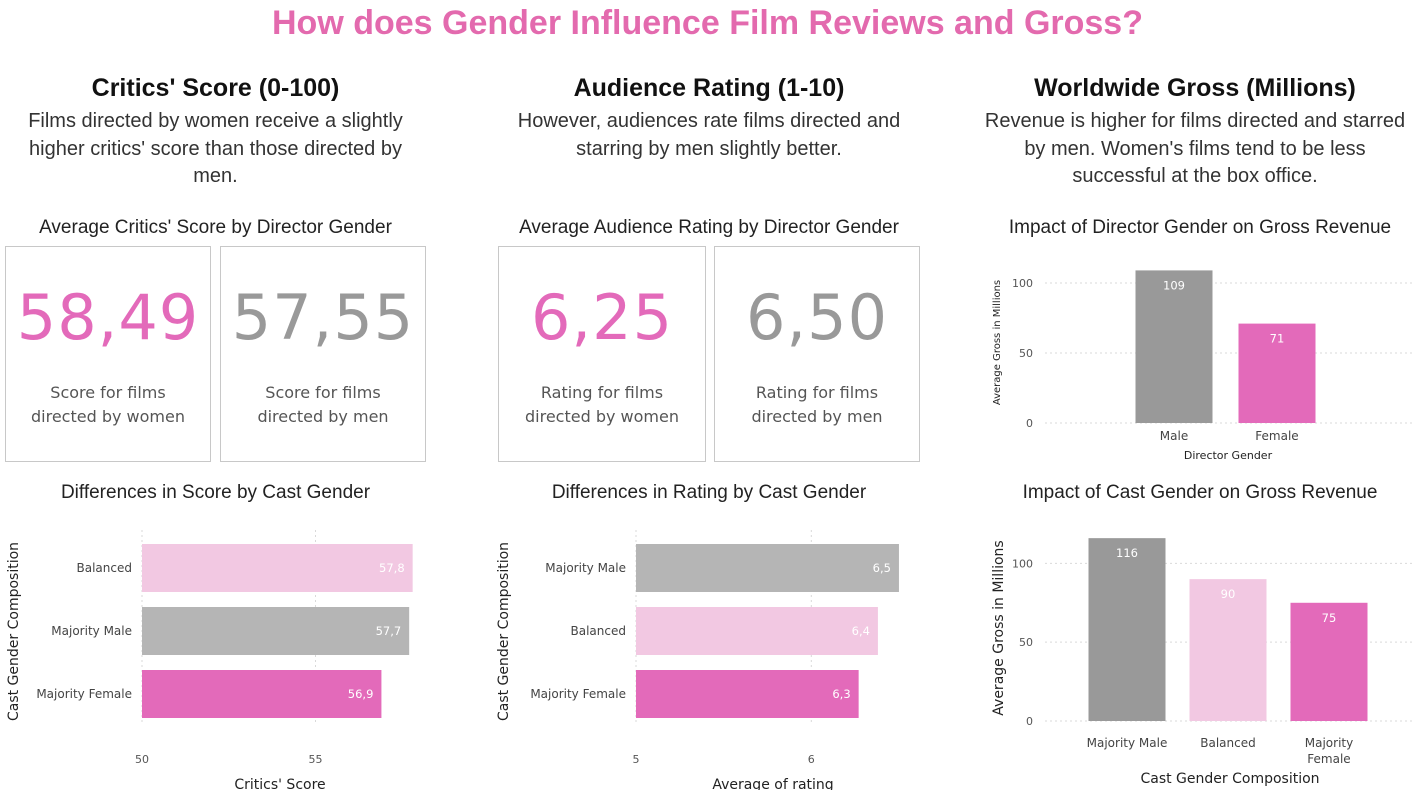 The image size is (1415, 790). What do you see at coordinates (1329, 618) in the screenshot?
I see `data-label: 75` at bounding box center [1329, 618].